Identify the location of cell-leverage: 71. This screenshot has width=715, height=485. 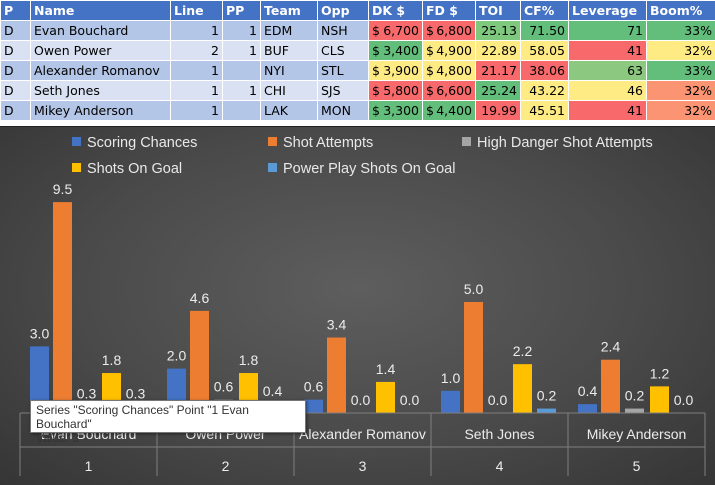
(607, 30).